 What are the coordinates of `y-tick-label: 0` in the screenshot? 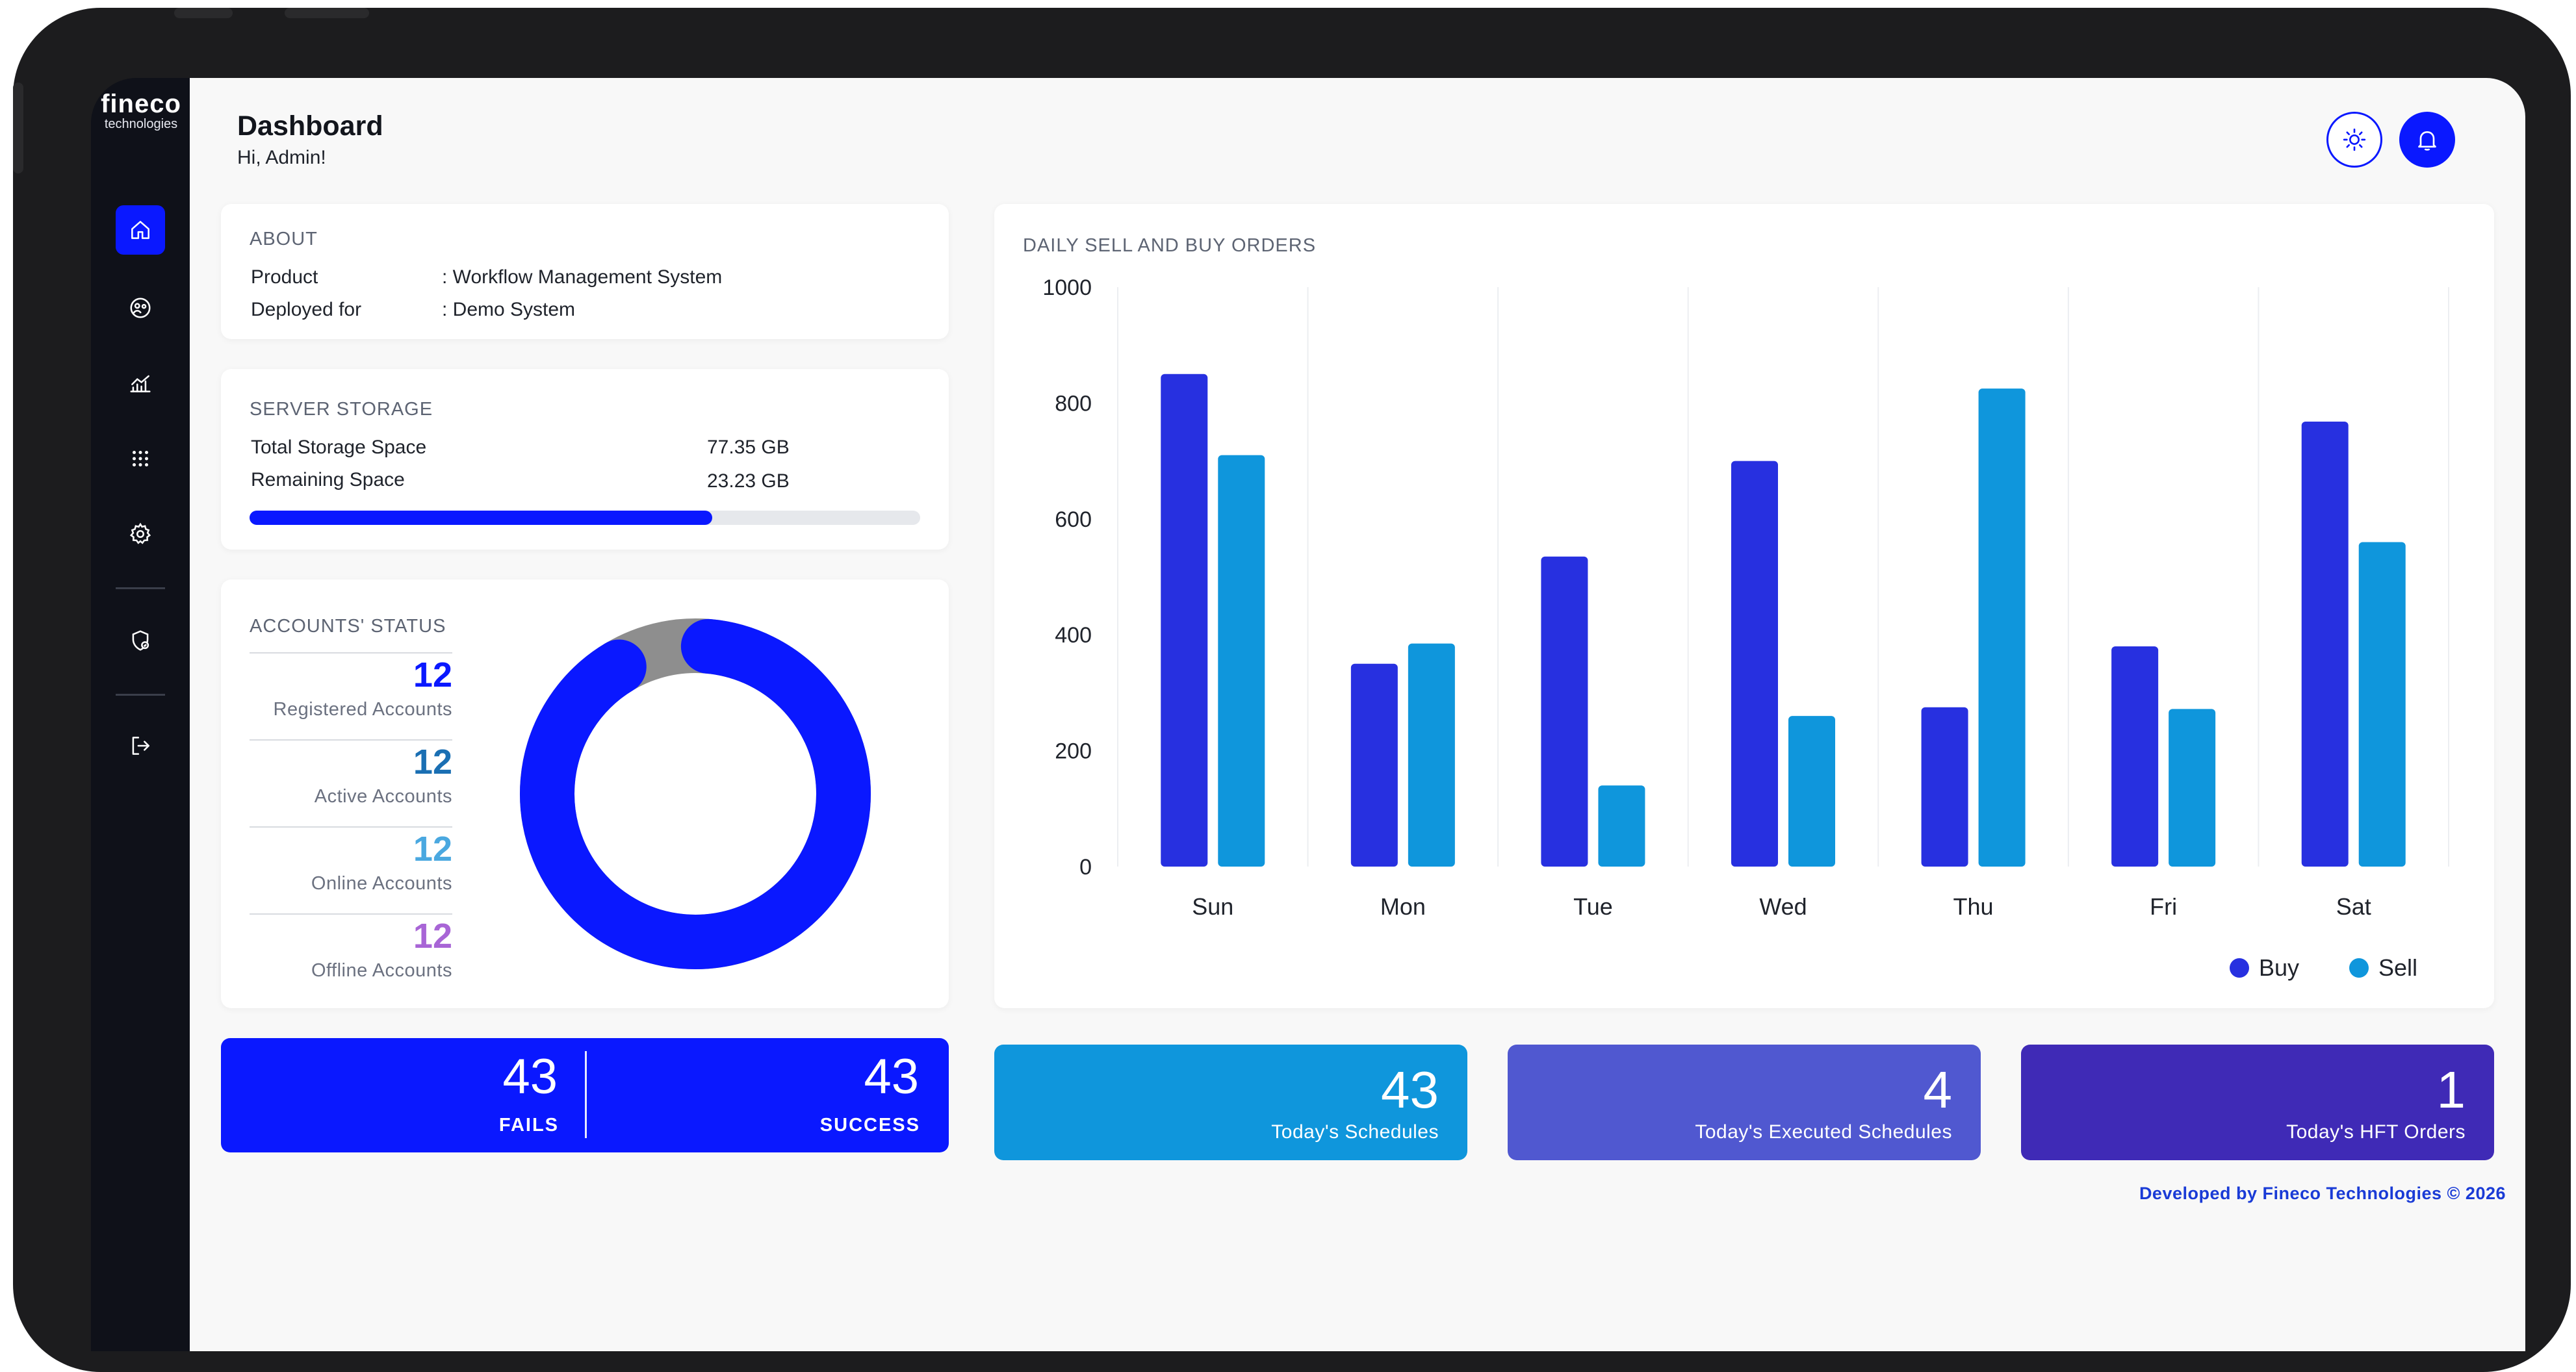 It's located at (1085, 867).